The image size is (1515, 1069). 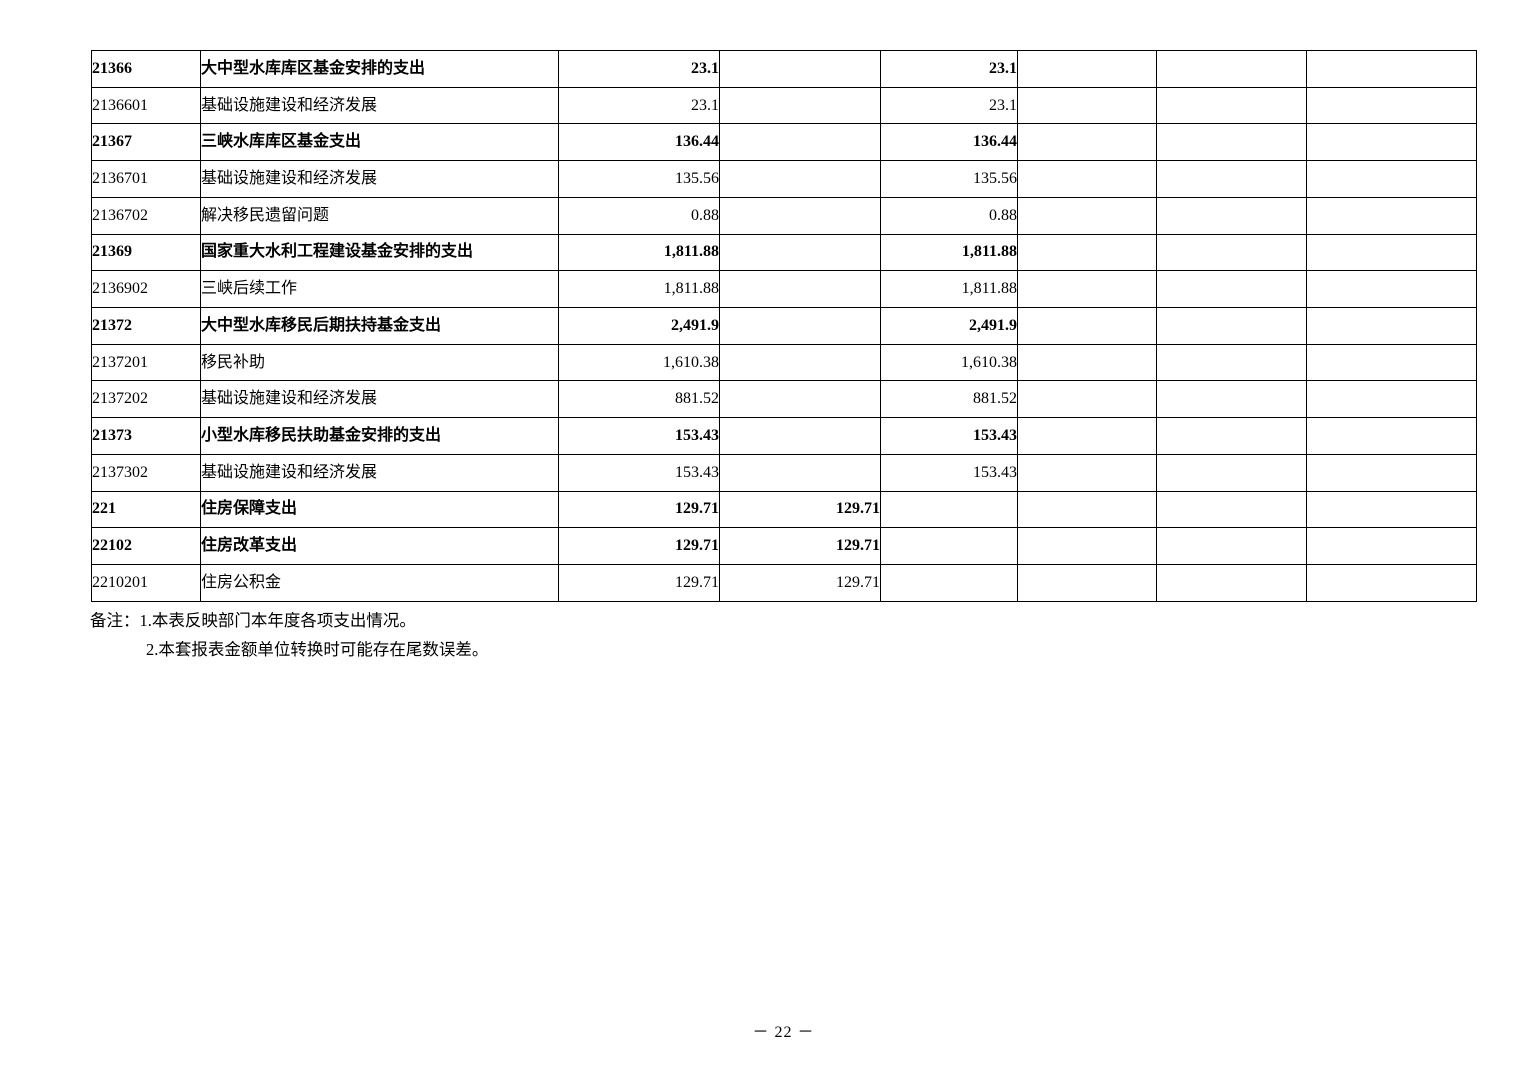 What do you see at coordinates (146, 399) in the screenshot?
I see `code-cell: 2137202` at bounding box center [146, 399].